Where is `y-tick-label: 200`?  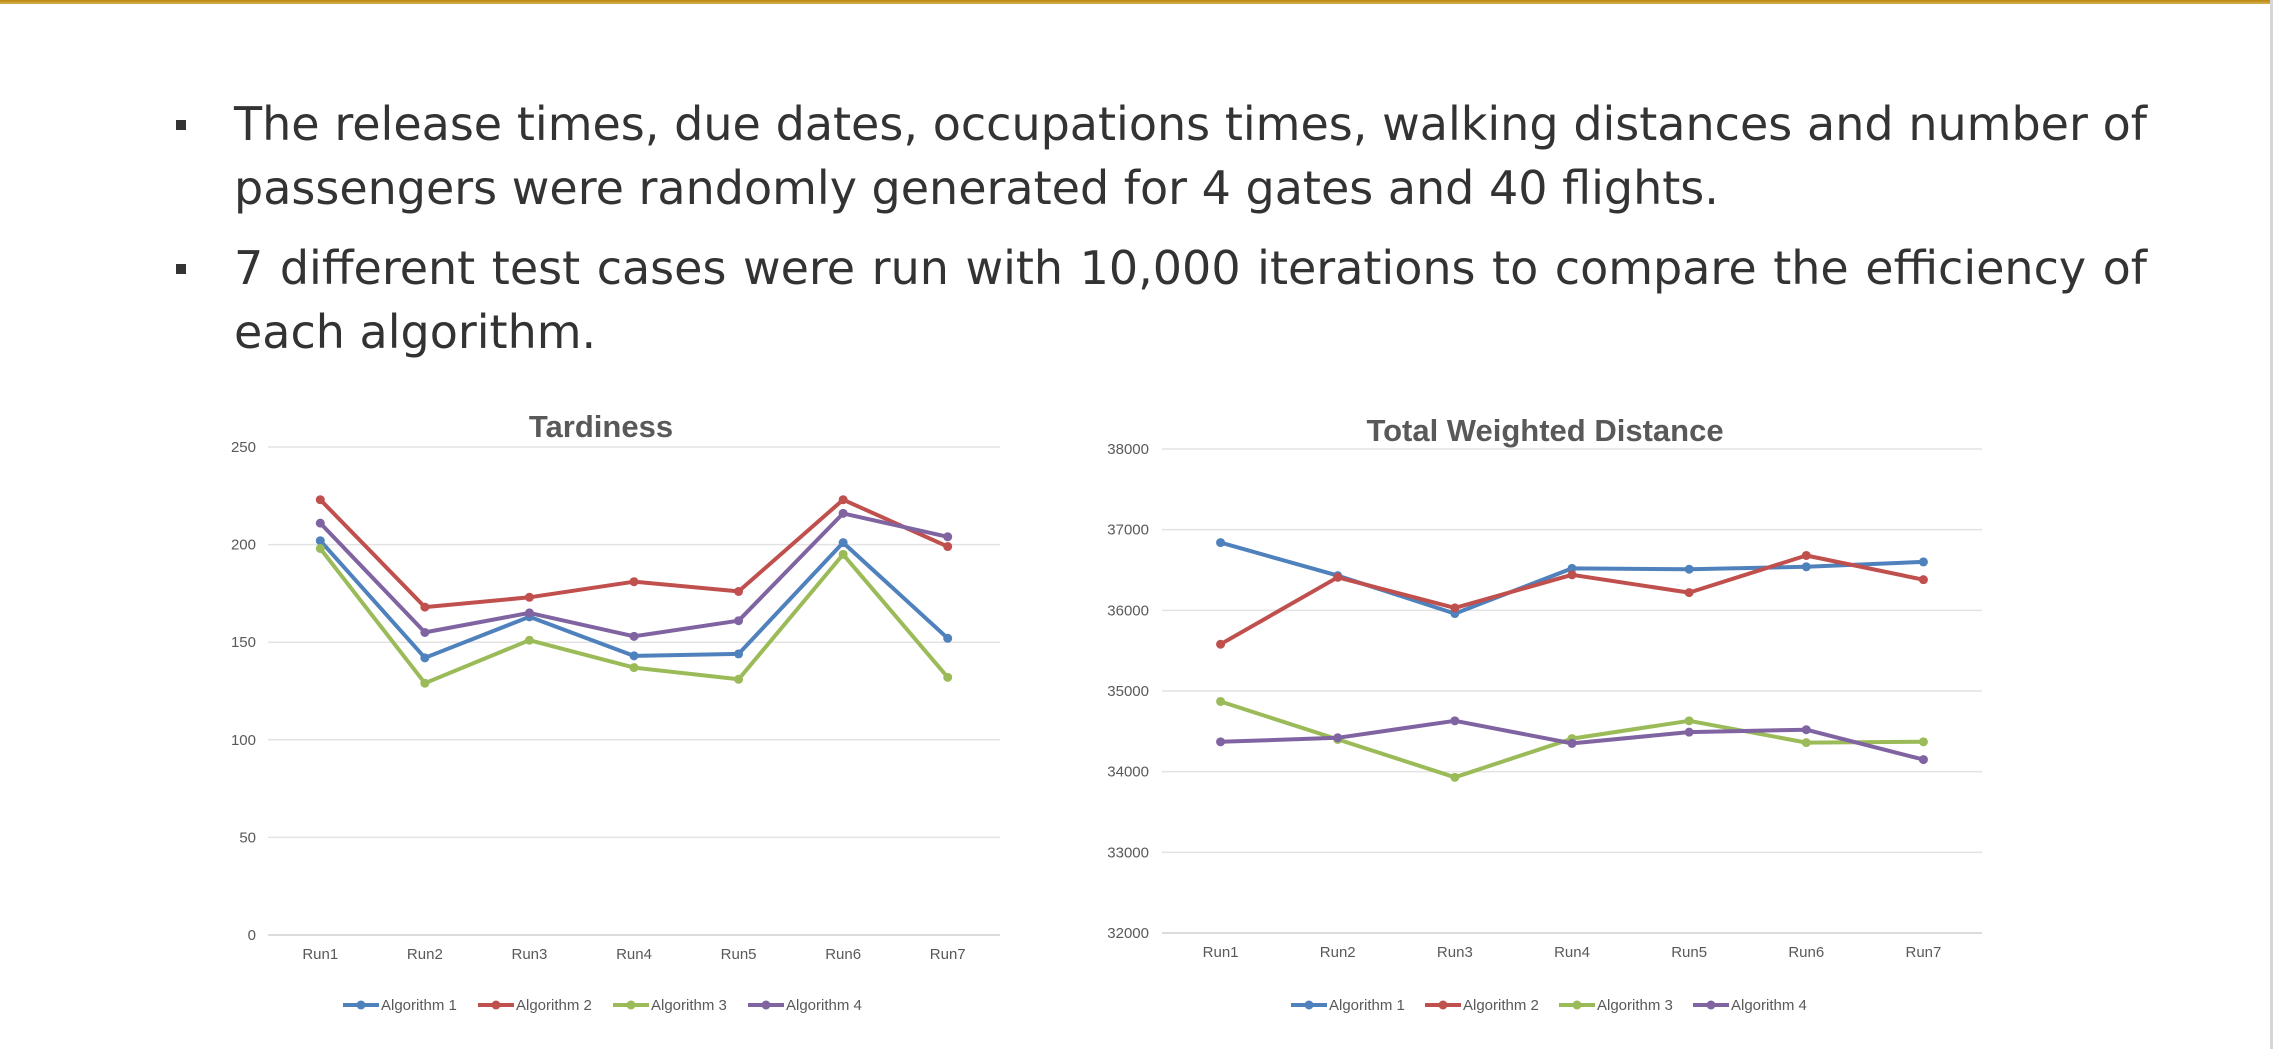 y-tick-label: 200 is located at coordinates (243, 545).